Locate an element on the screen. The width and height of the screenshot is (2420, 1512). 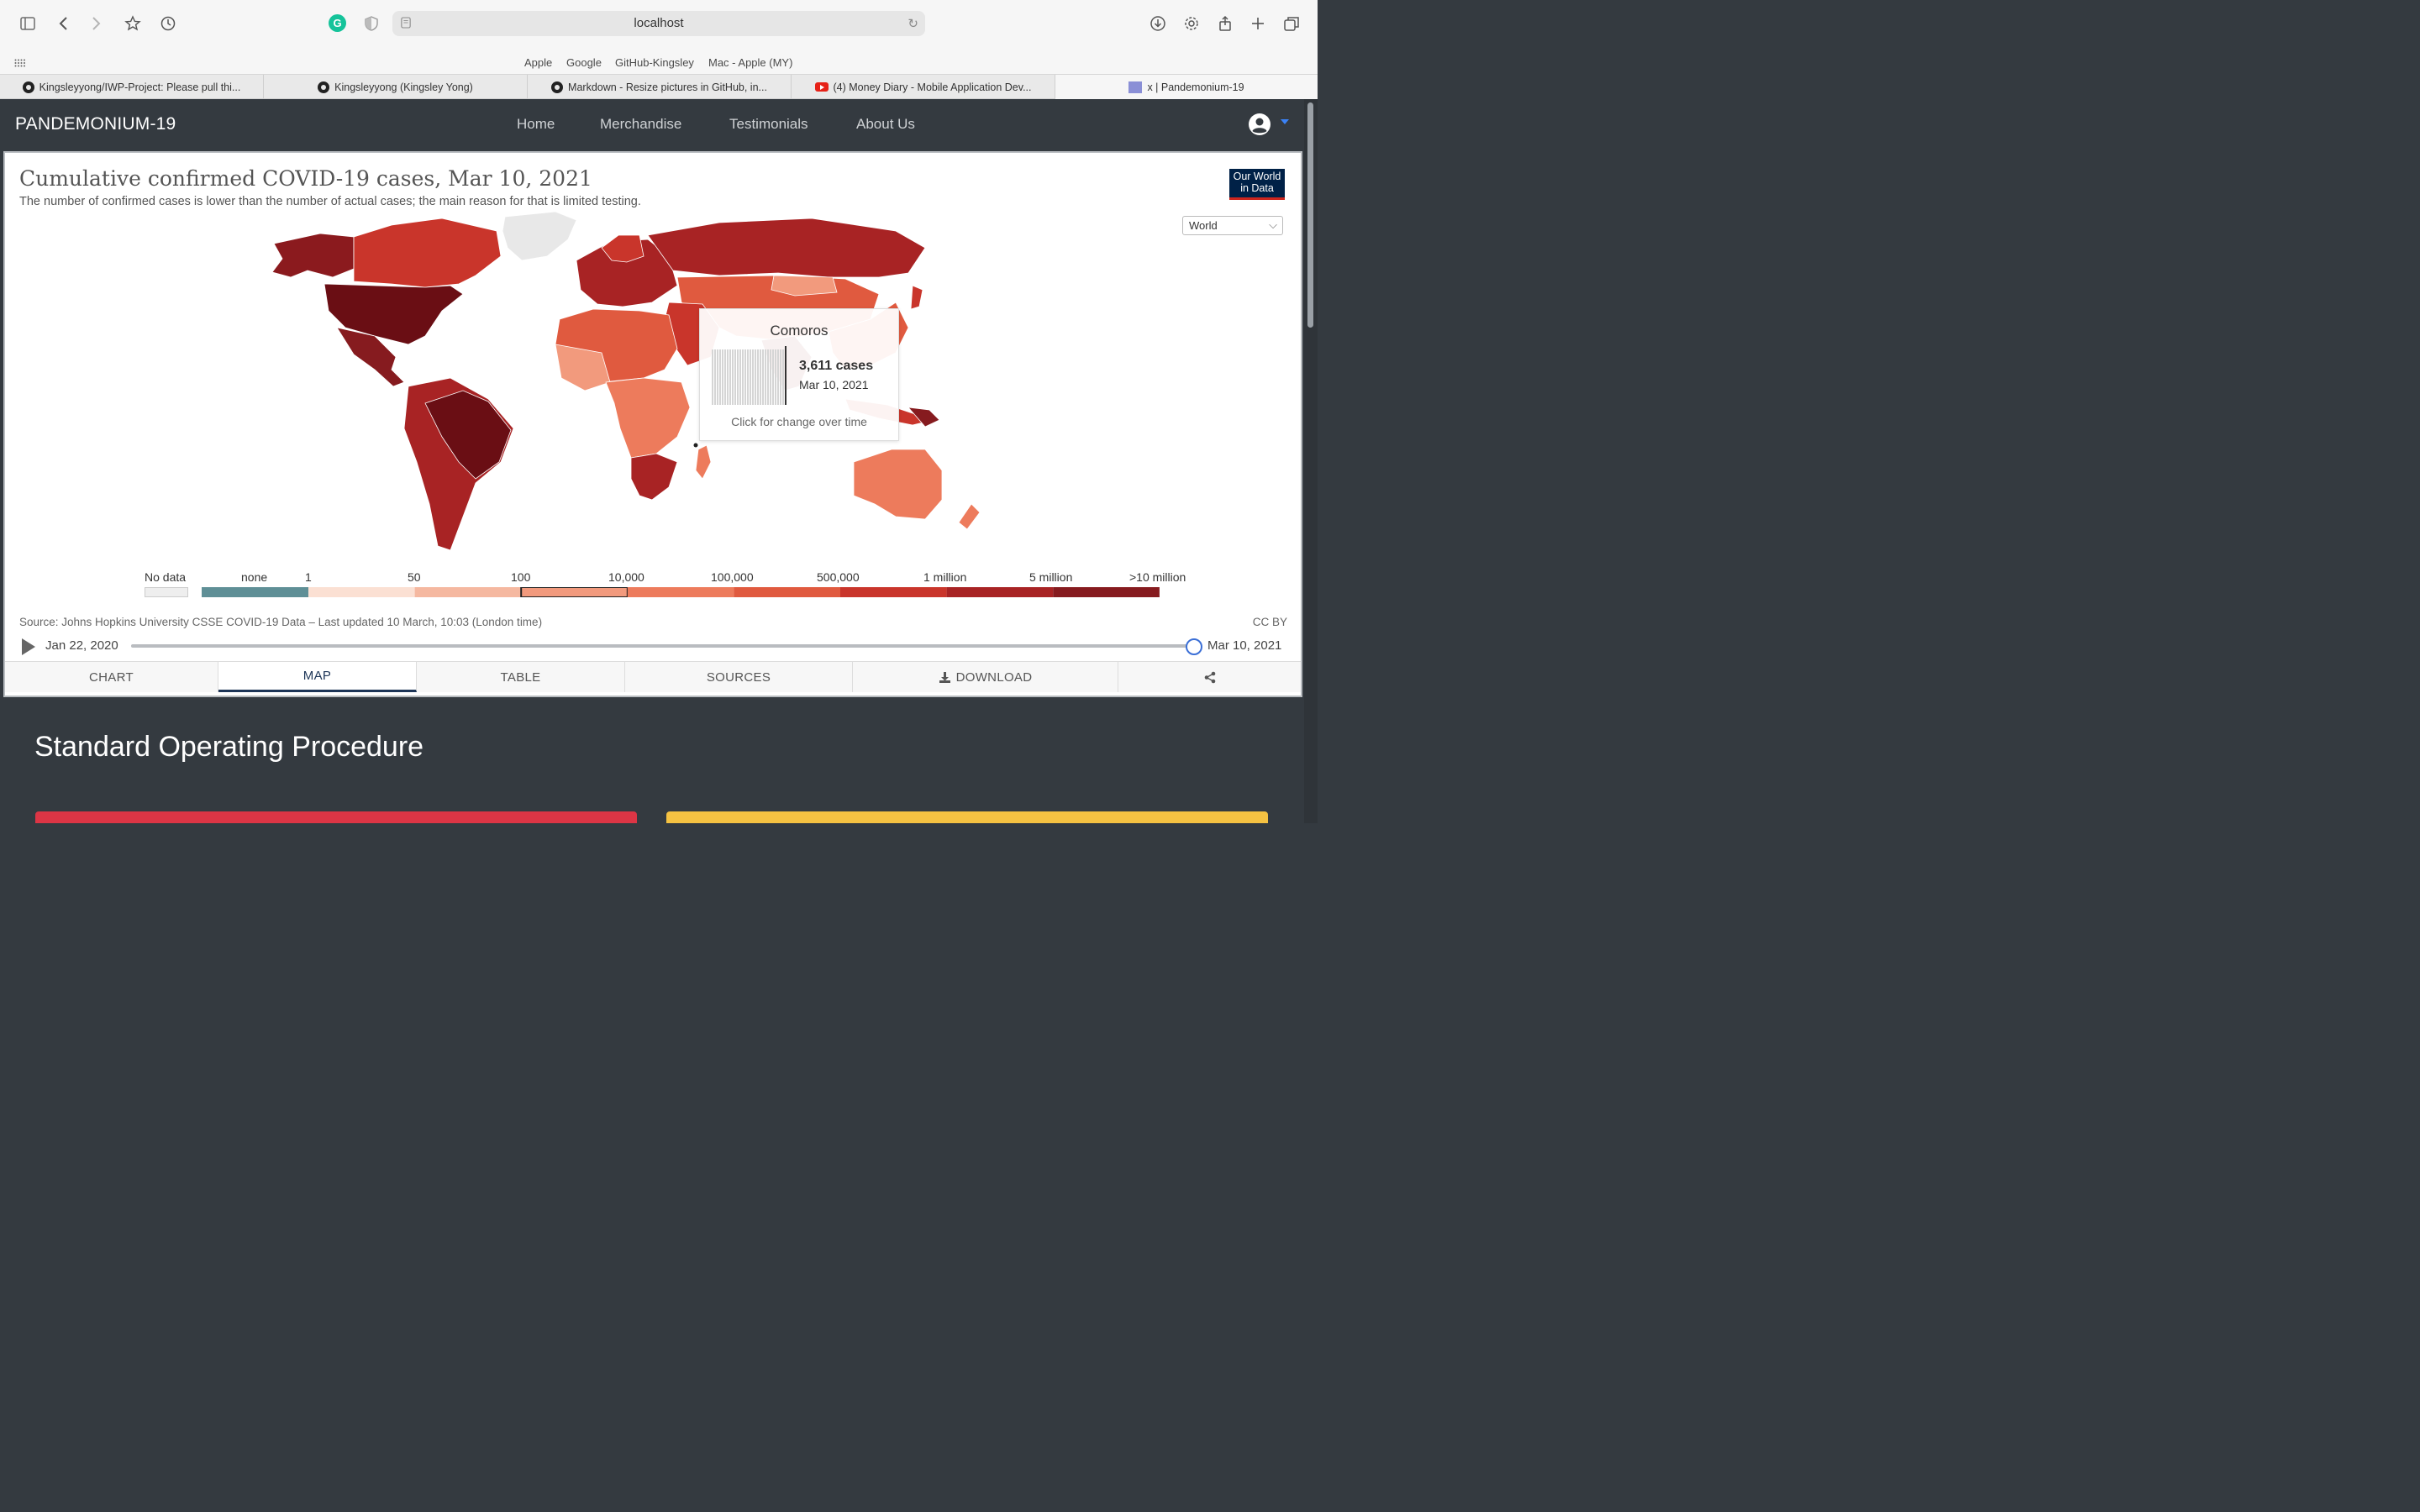
legend-tick-label: 100 is located at coordinates (521, 577).